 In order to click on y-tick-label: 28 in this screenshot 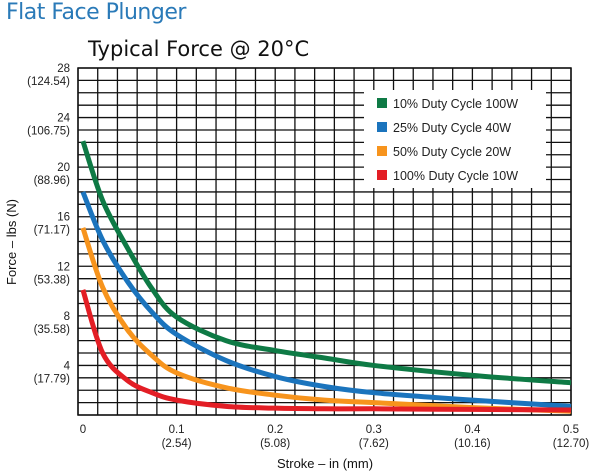, I will do `click(63, 69)`.